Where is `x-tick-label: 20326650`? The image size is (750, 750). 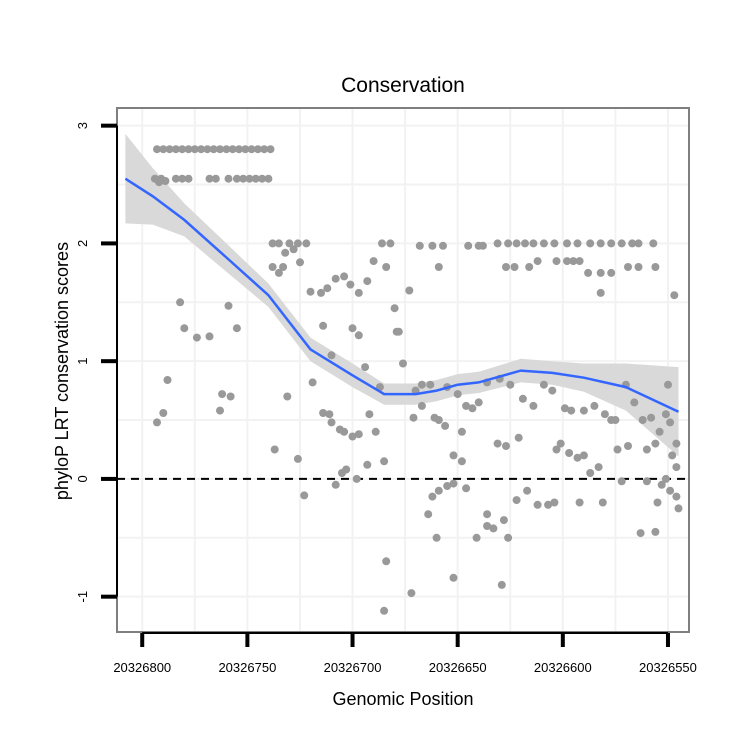 x-tick-label: 20326650 is located at coordinates (458, 667).